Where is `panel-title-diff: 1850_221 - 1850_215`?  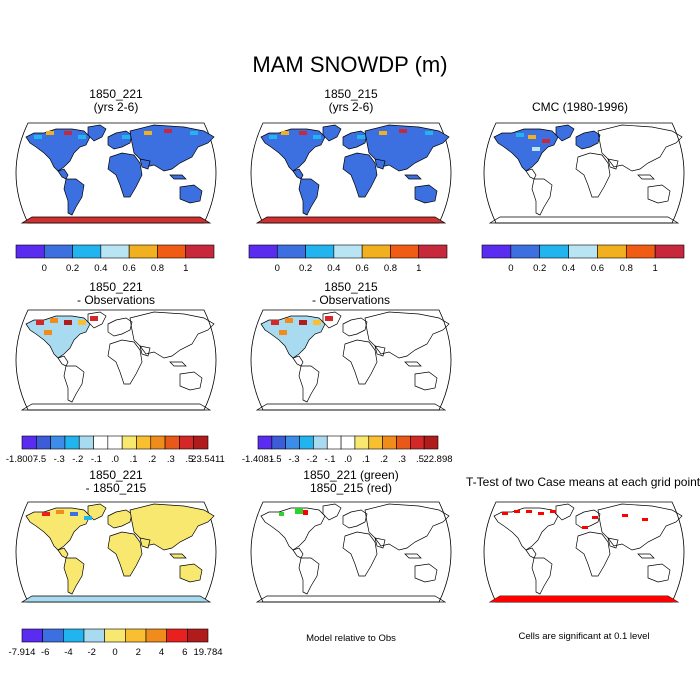
panel-title-diff: 1850_221 - 1850_215 is located at coordinates (116, 482).